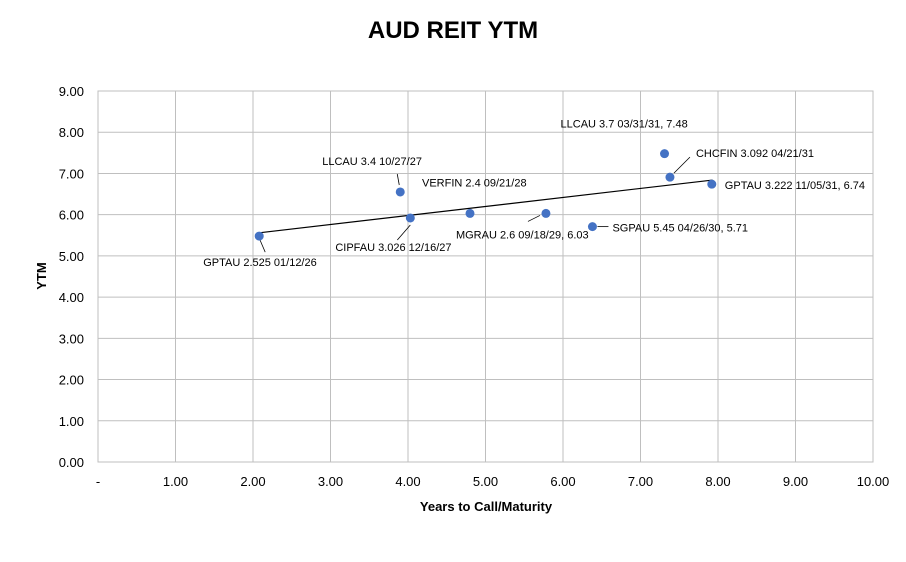 Image resolution: width=906 pixels, height=562 pixels. I want to click on y-axis-title: YTM, so click(41, 275).